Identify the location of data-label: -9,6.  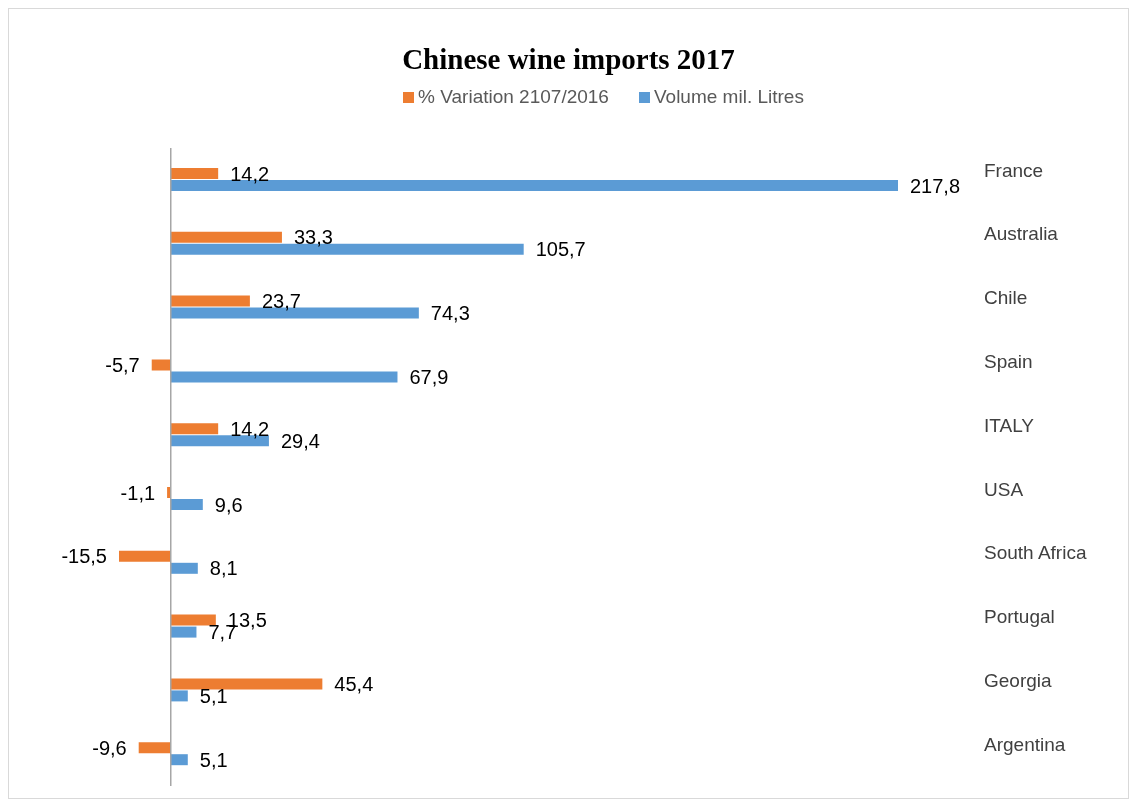
(109, 747).